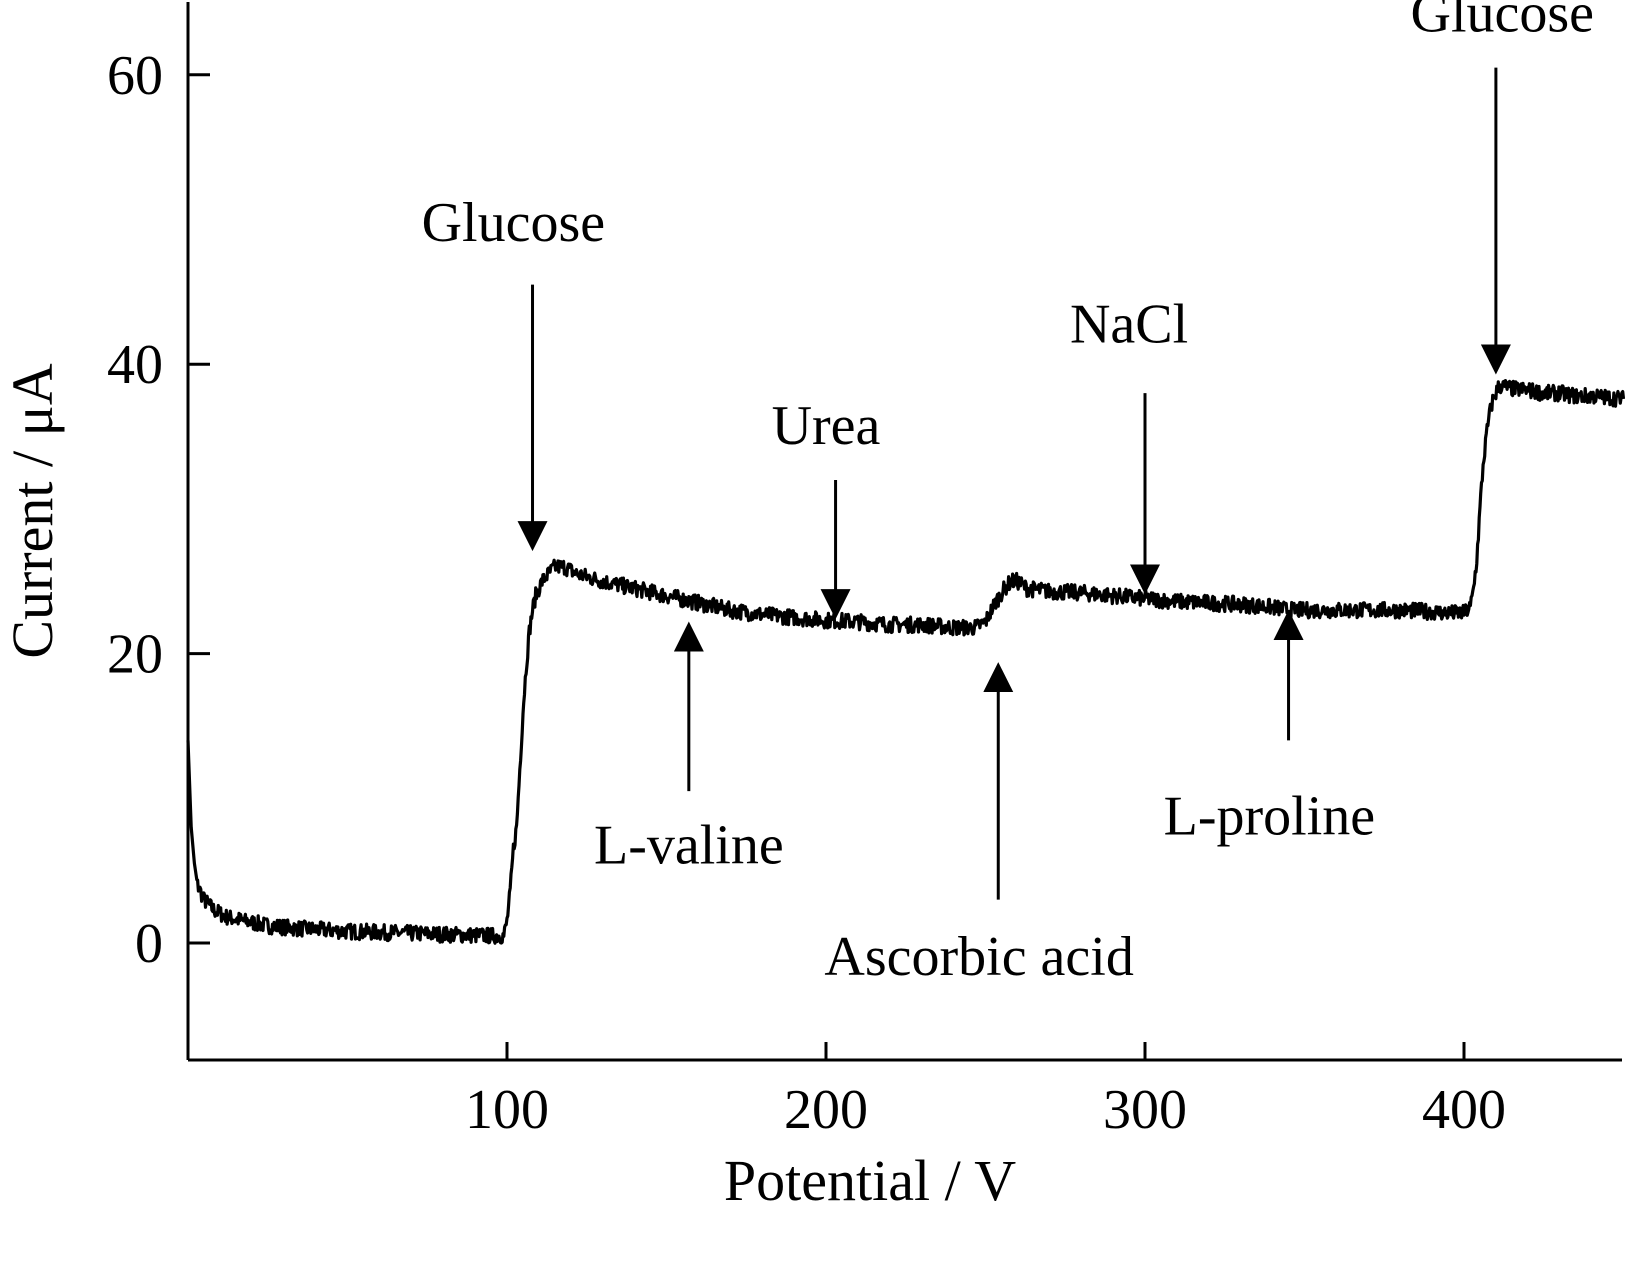 The height and width of the screenshot is (1276, 1625). Describe the element at coordinates (507, 1110) in the screenshot. I see `x-tick-label: 100` at that location.